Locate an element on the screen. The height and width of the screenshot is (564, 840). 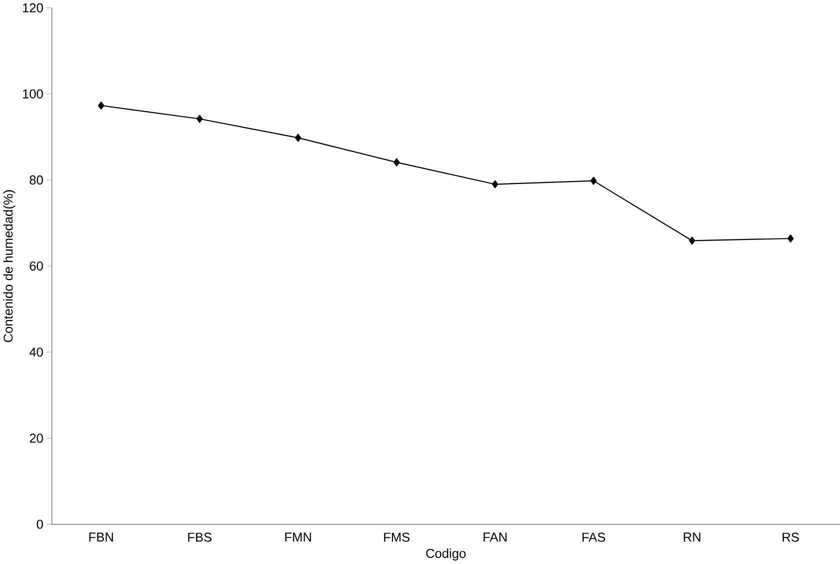
y-tick-label: 20 is located at coordinates (36, 438).